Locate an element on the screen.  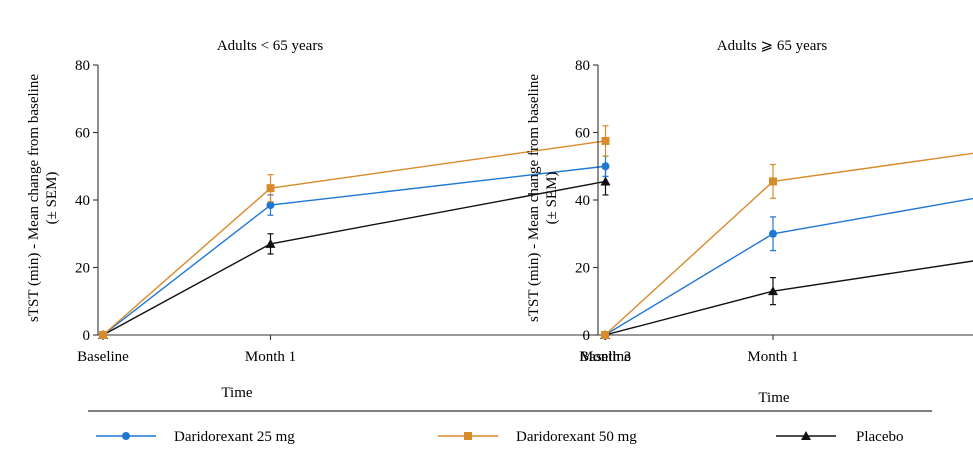
chart-title: Adults ⩾ 65 years is located at coordinates (772, 46).